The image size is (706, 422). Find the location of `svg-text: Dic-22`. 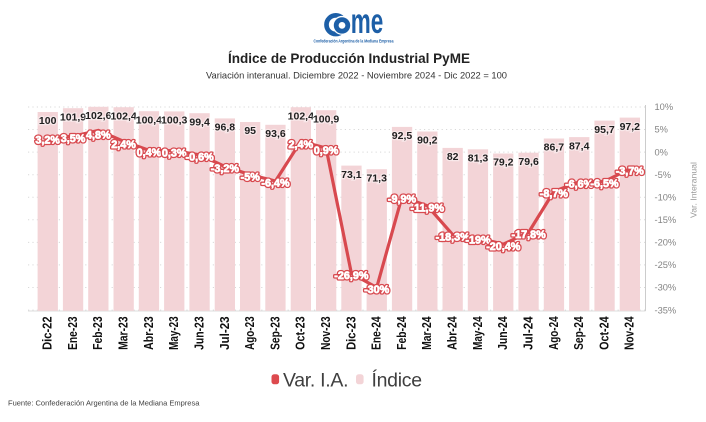

svg-text: Dic-22 is located at coordinates (47, 333).